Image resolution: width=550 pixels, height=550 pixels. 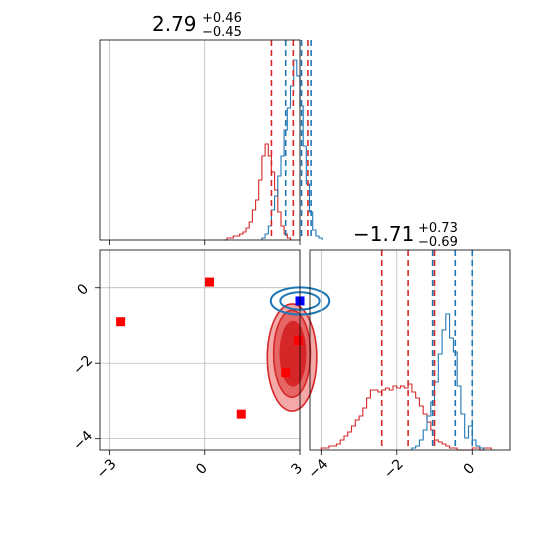 I want to click on joint-xaxis-label-0: −3, so click(x=107, y=469).